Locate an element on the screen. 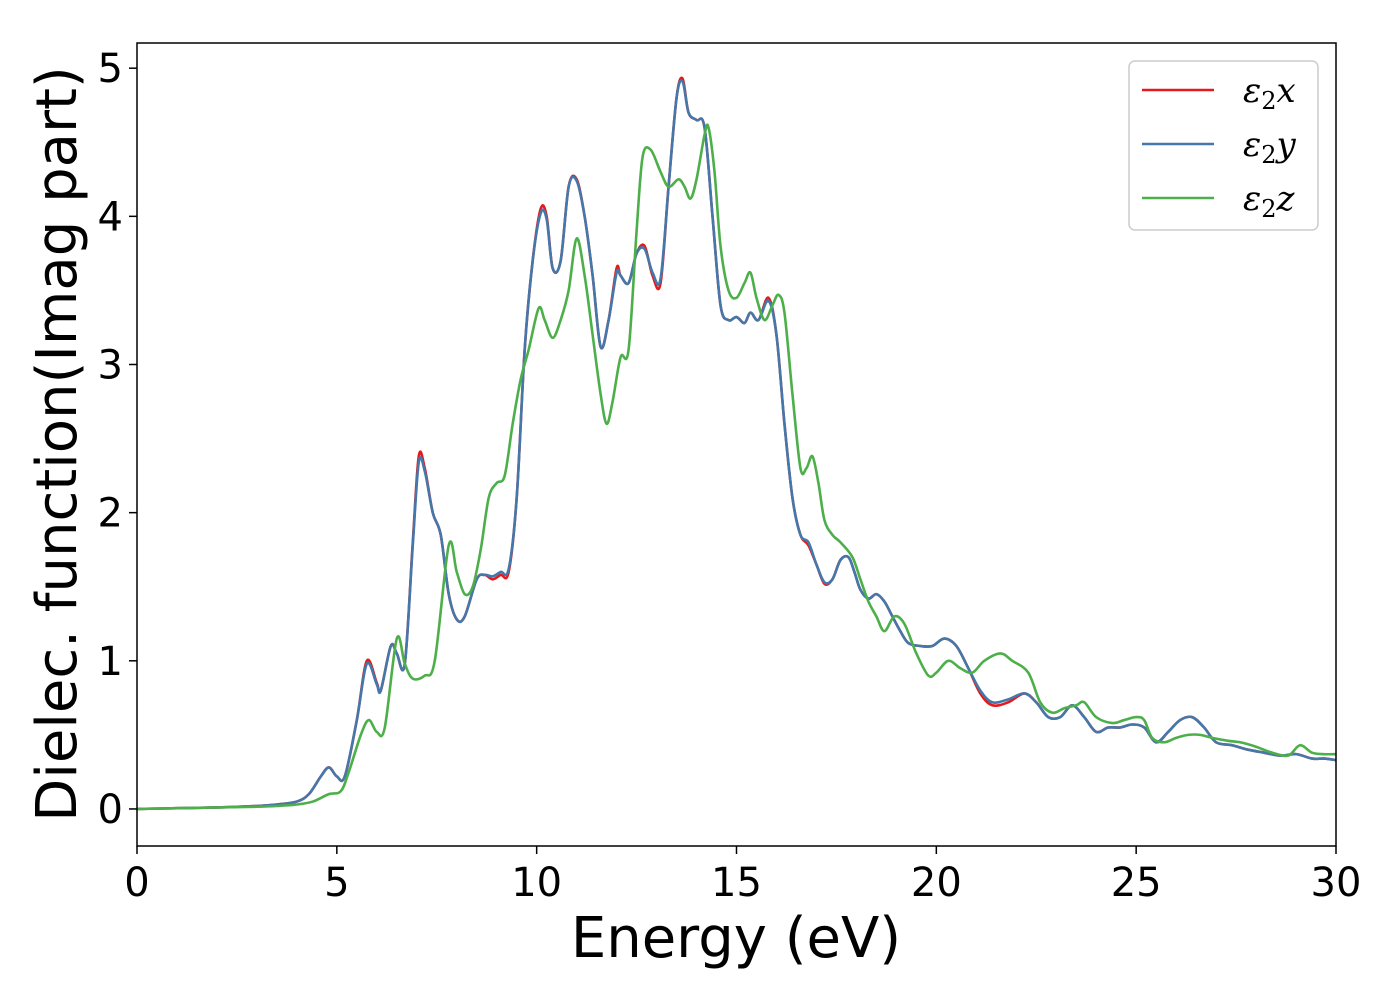 The height and width of the screenshot is (1000, 1400). legend-label-y: ε2y is located at coordinates (1270, 147).